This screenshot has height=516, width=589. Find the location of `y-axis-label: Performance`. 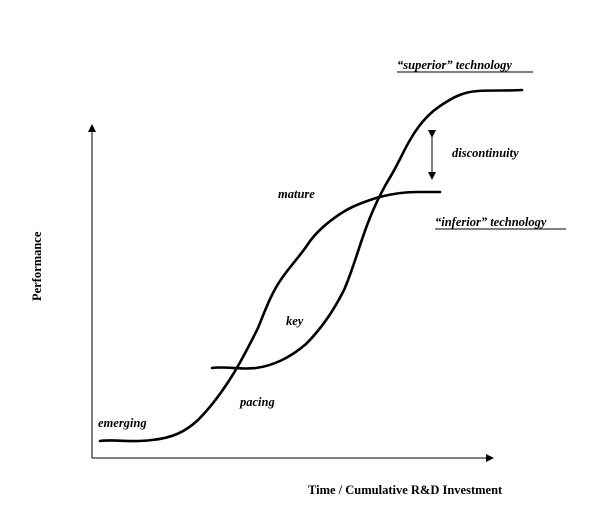

y-axis-label: Performance is located at coordinates (37, 266).